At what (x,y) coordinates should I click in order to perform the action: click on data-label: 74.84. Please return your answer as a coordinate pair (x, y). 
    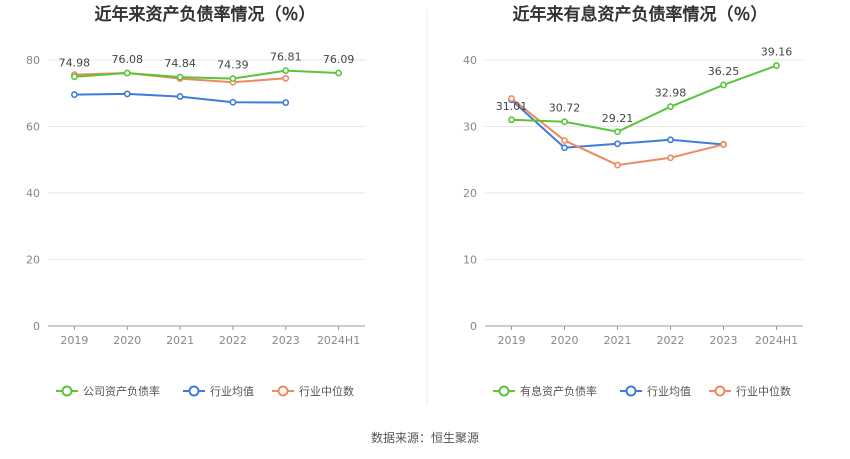
    Looking at the image, I should click on (180, 63).